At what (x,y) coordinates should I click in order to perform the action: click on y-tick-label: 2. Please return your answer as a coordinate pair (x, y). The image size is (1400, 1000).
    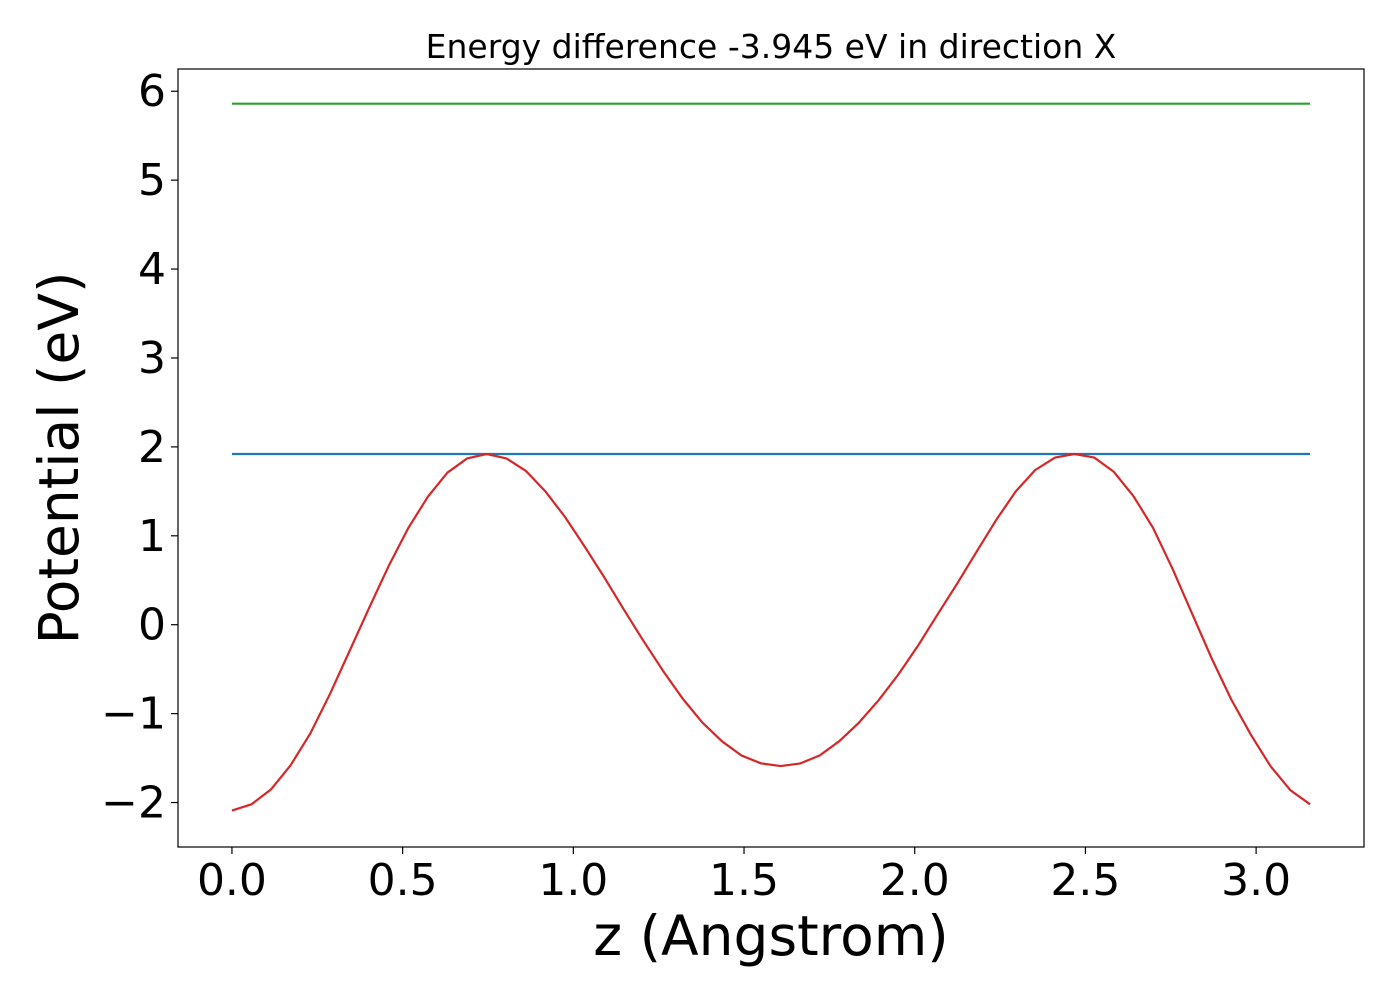
    Looking at the image, I should click on (152, 447).